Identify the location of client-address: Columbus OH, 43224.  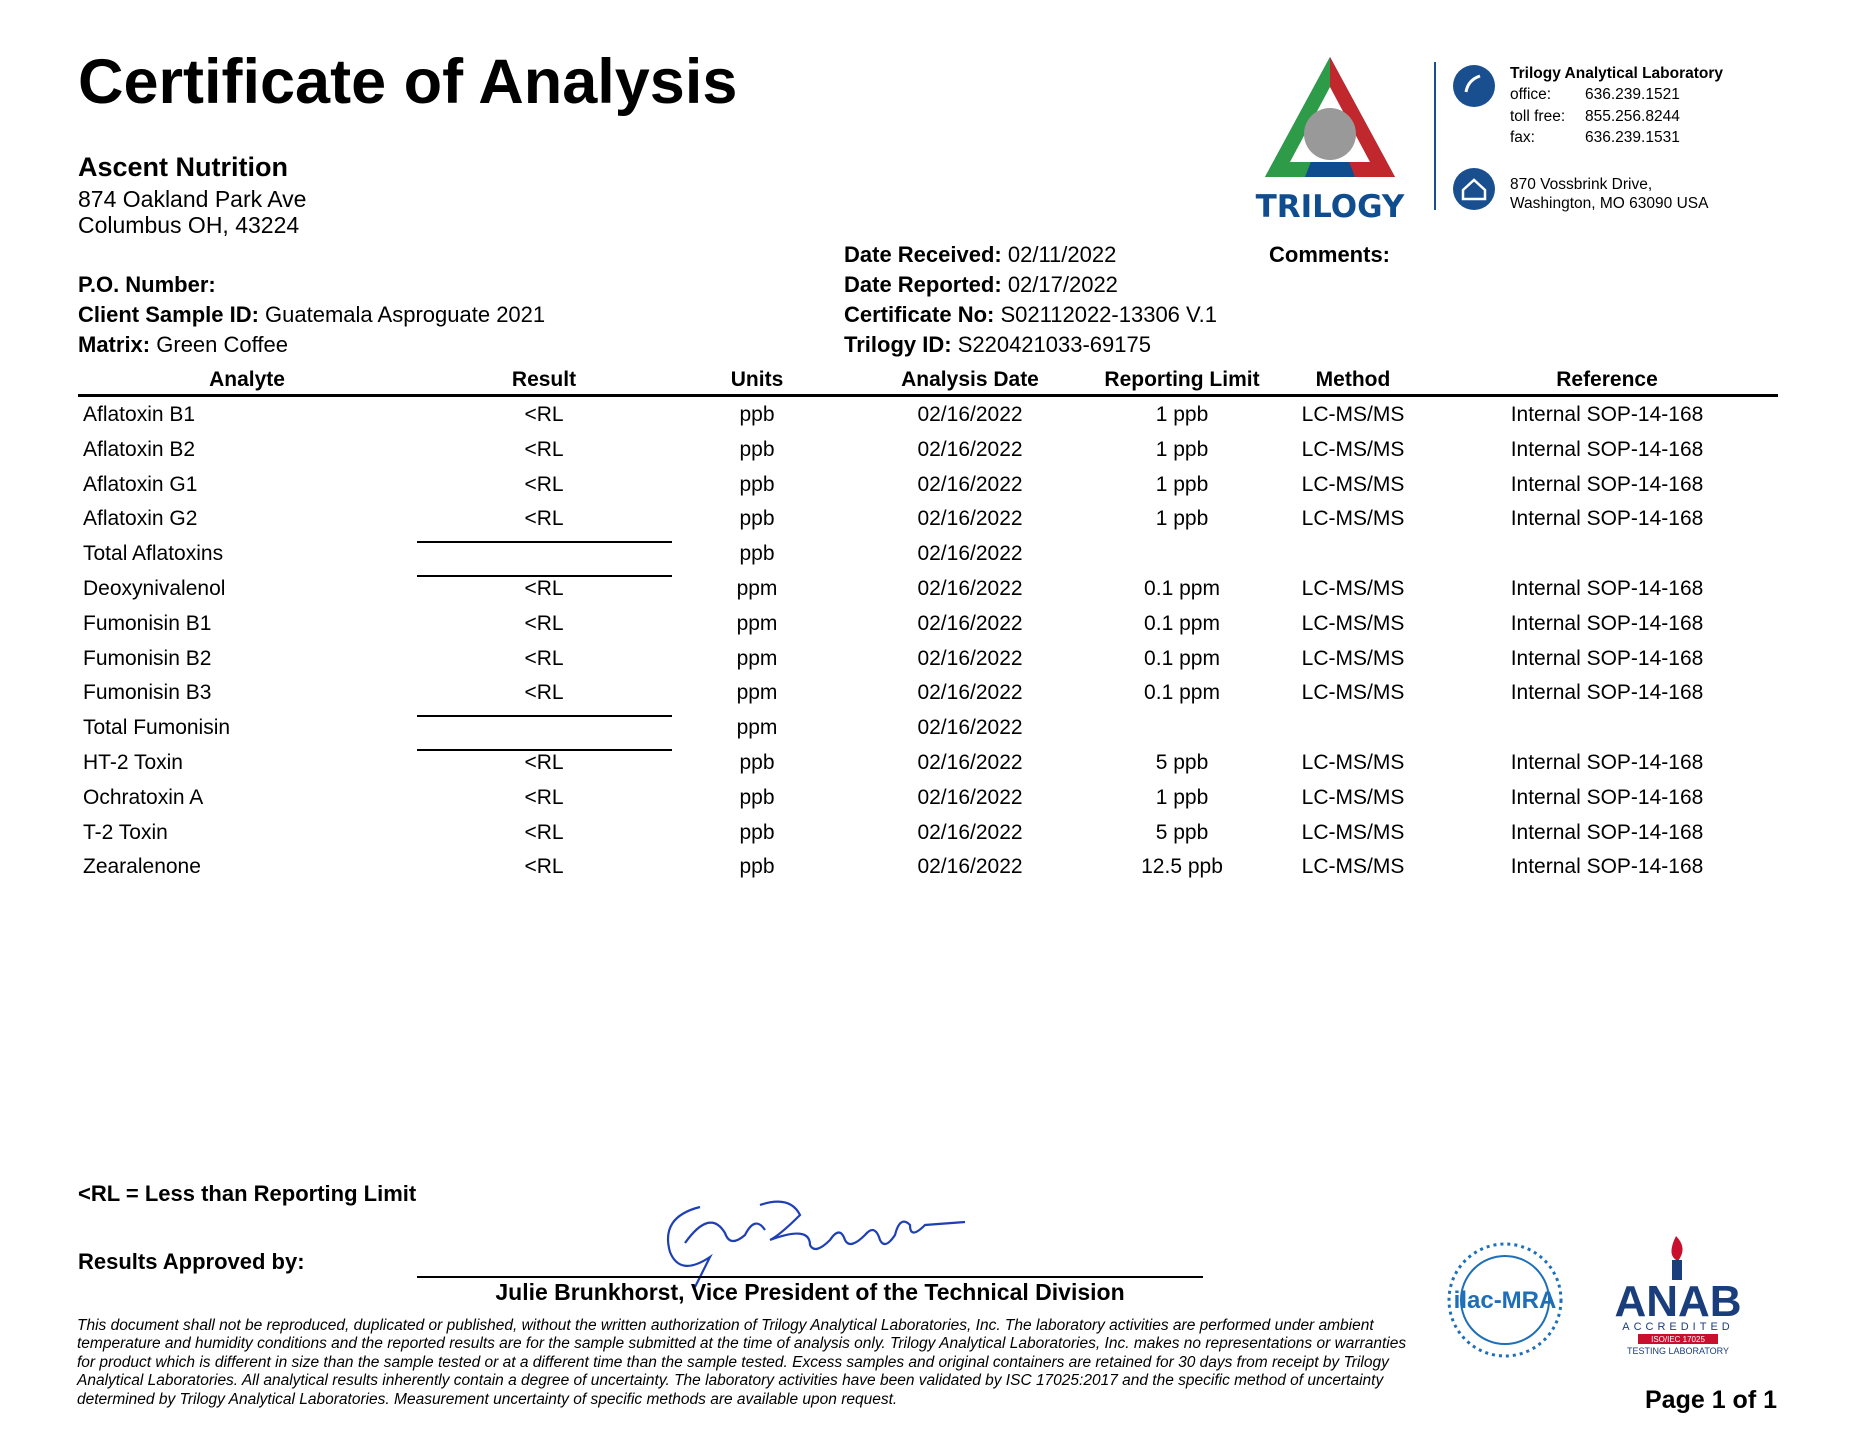
(189, 225).